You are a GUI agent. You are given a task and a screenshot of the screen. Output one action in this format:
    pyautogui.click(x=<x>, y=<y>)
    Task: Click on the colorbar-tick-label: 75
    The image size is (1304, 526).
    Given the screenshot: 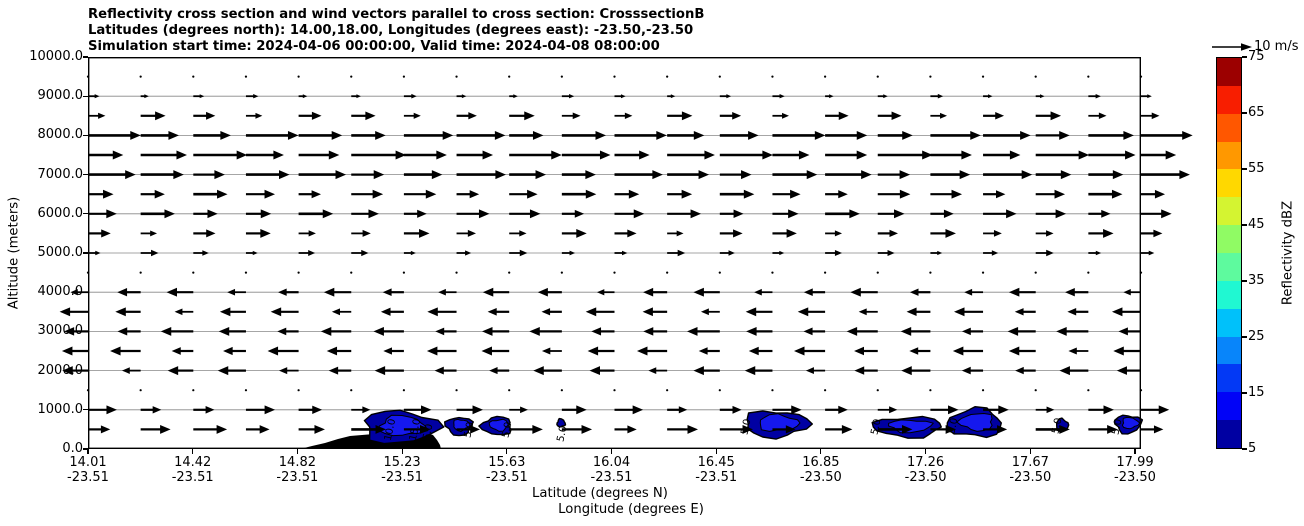 What is the action you would take?
    pyautogui.click(x=1256, y=56)
    